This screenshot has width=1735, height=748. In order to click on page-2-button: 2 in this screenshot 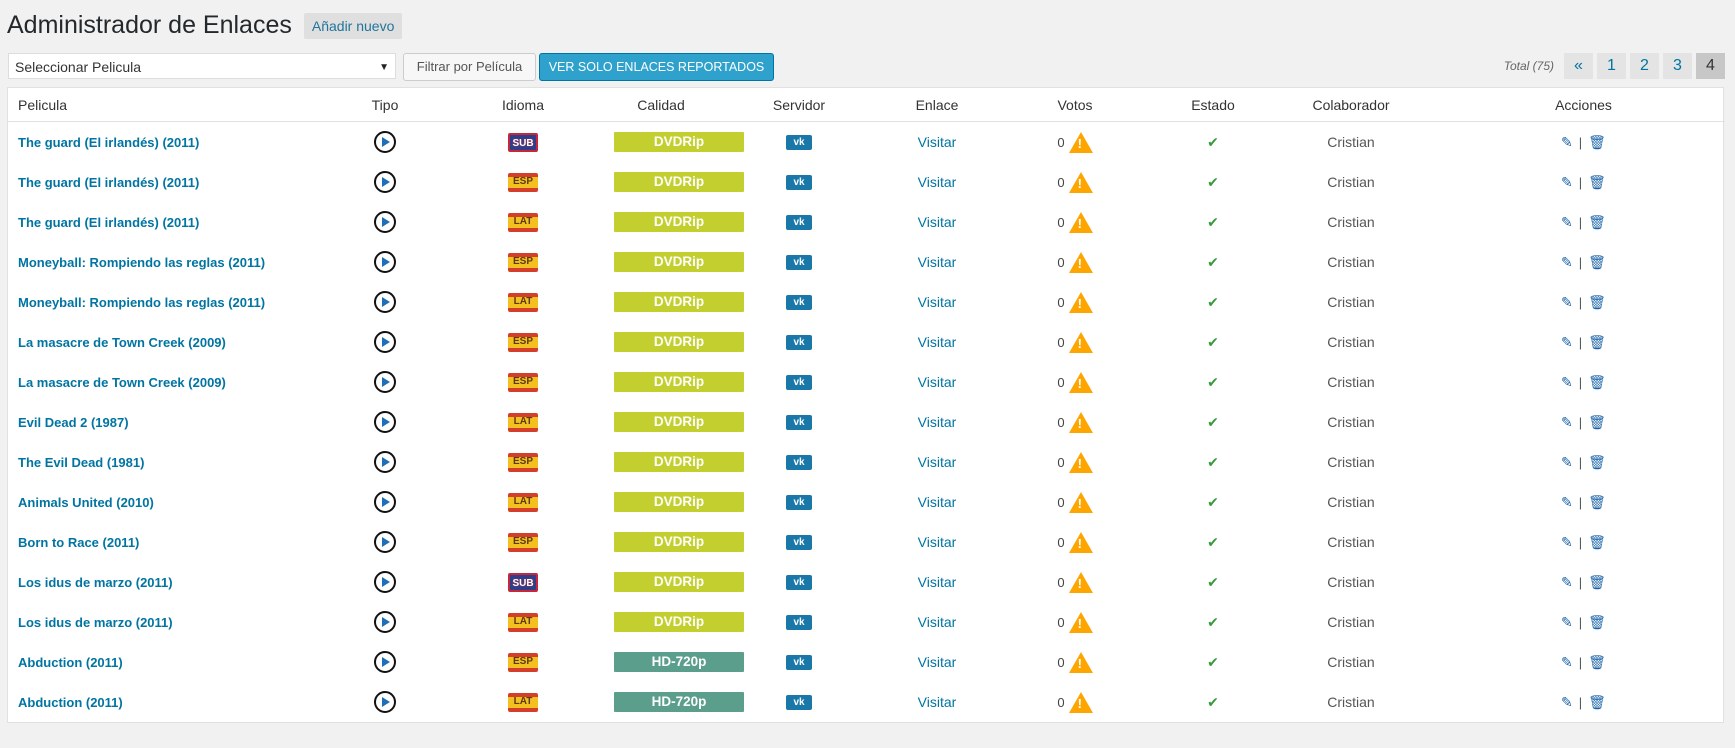, I will do `click(1644, 66)`.